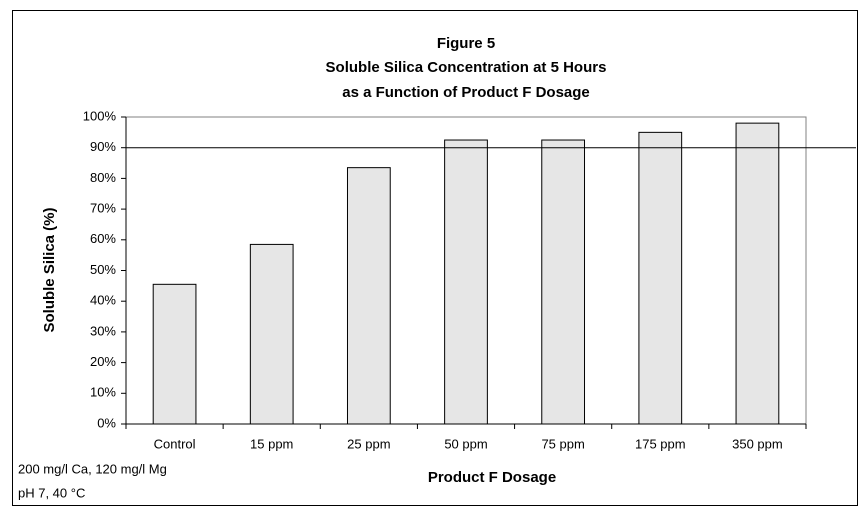 The height and width of the screenshot is (512, 868). Describe the element at coordinates (51, 492) in the screenshot. I see `annotation: pH 7, 40 °C` at that location.